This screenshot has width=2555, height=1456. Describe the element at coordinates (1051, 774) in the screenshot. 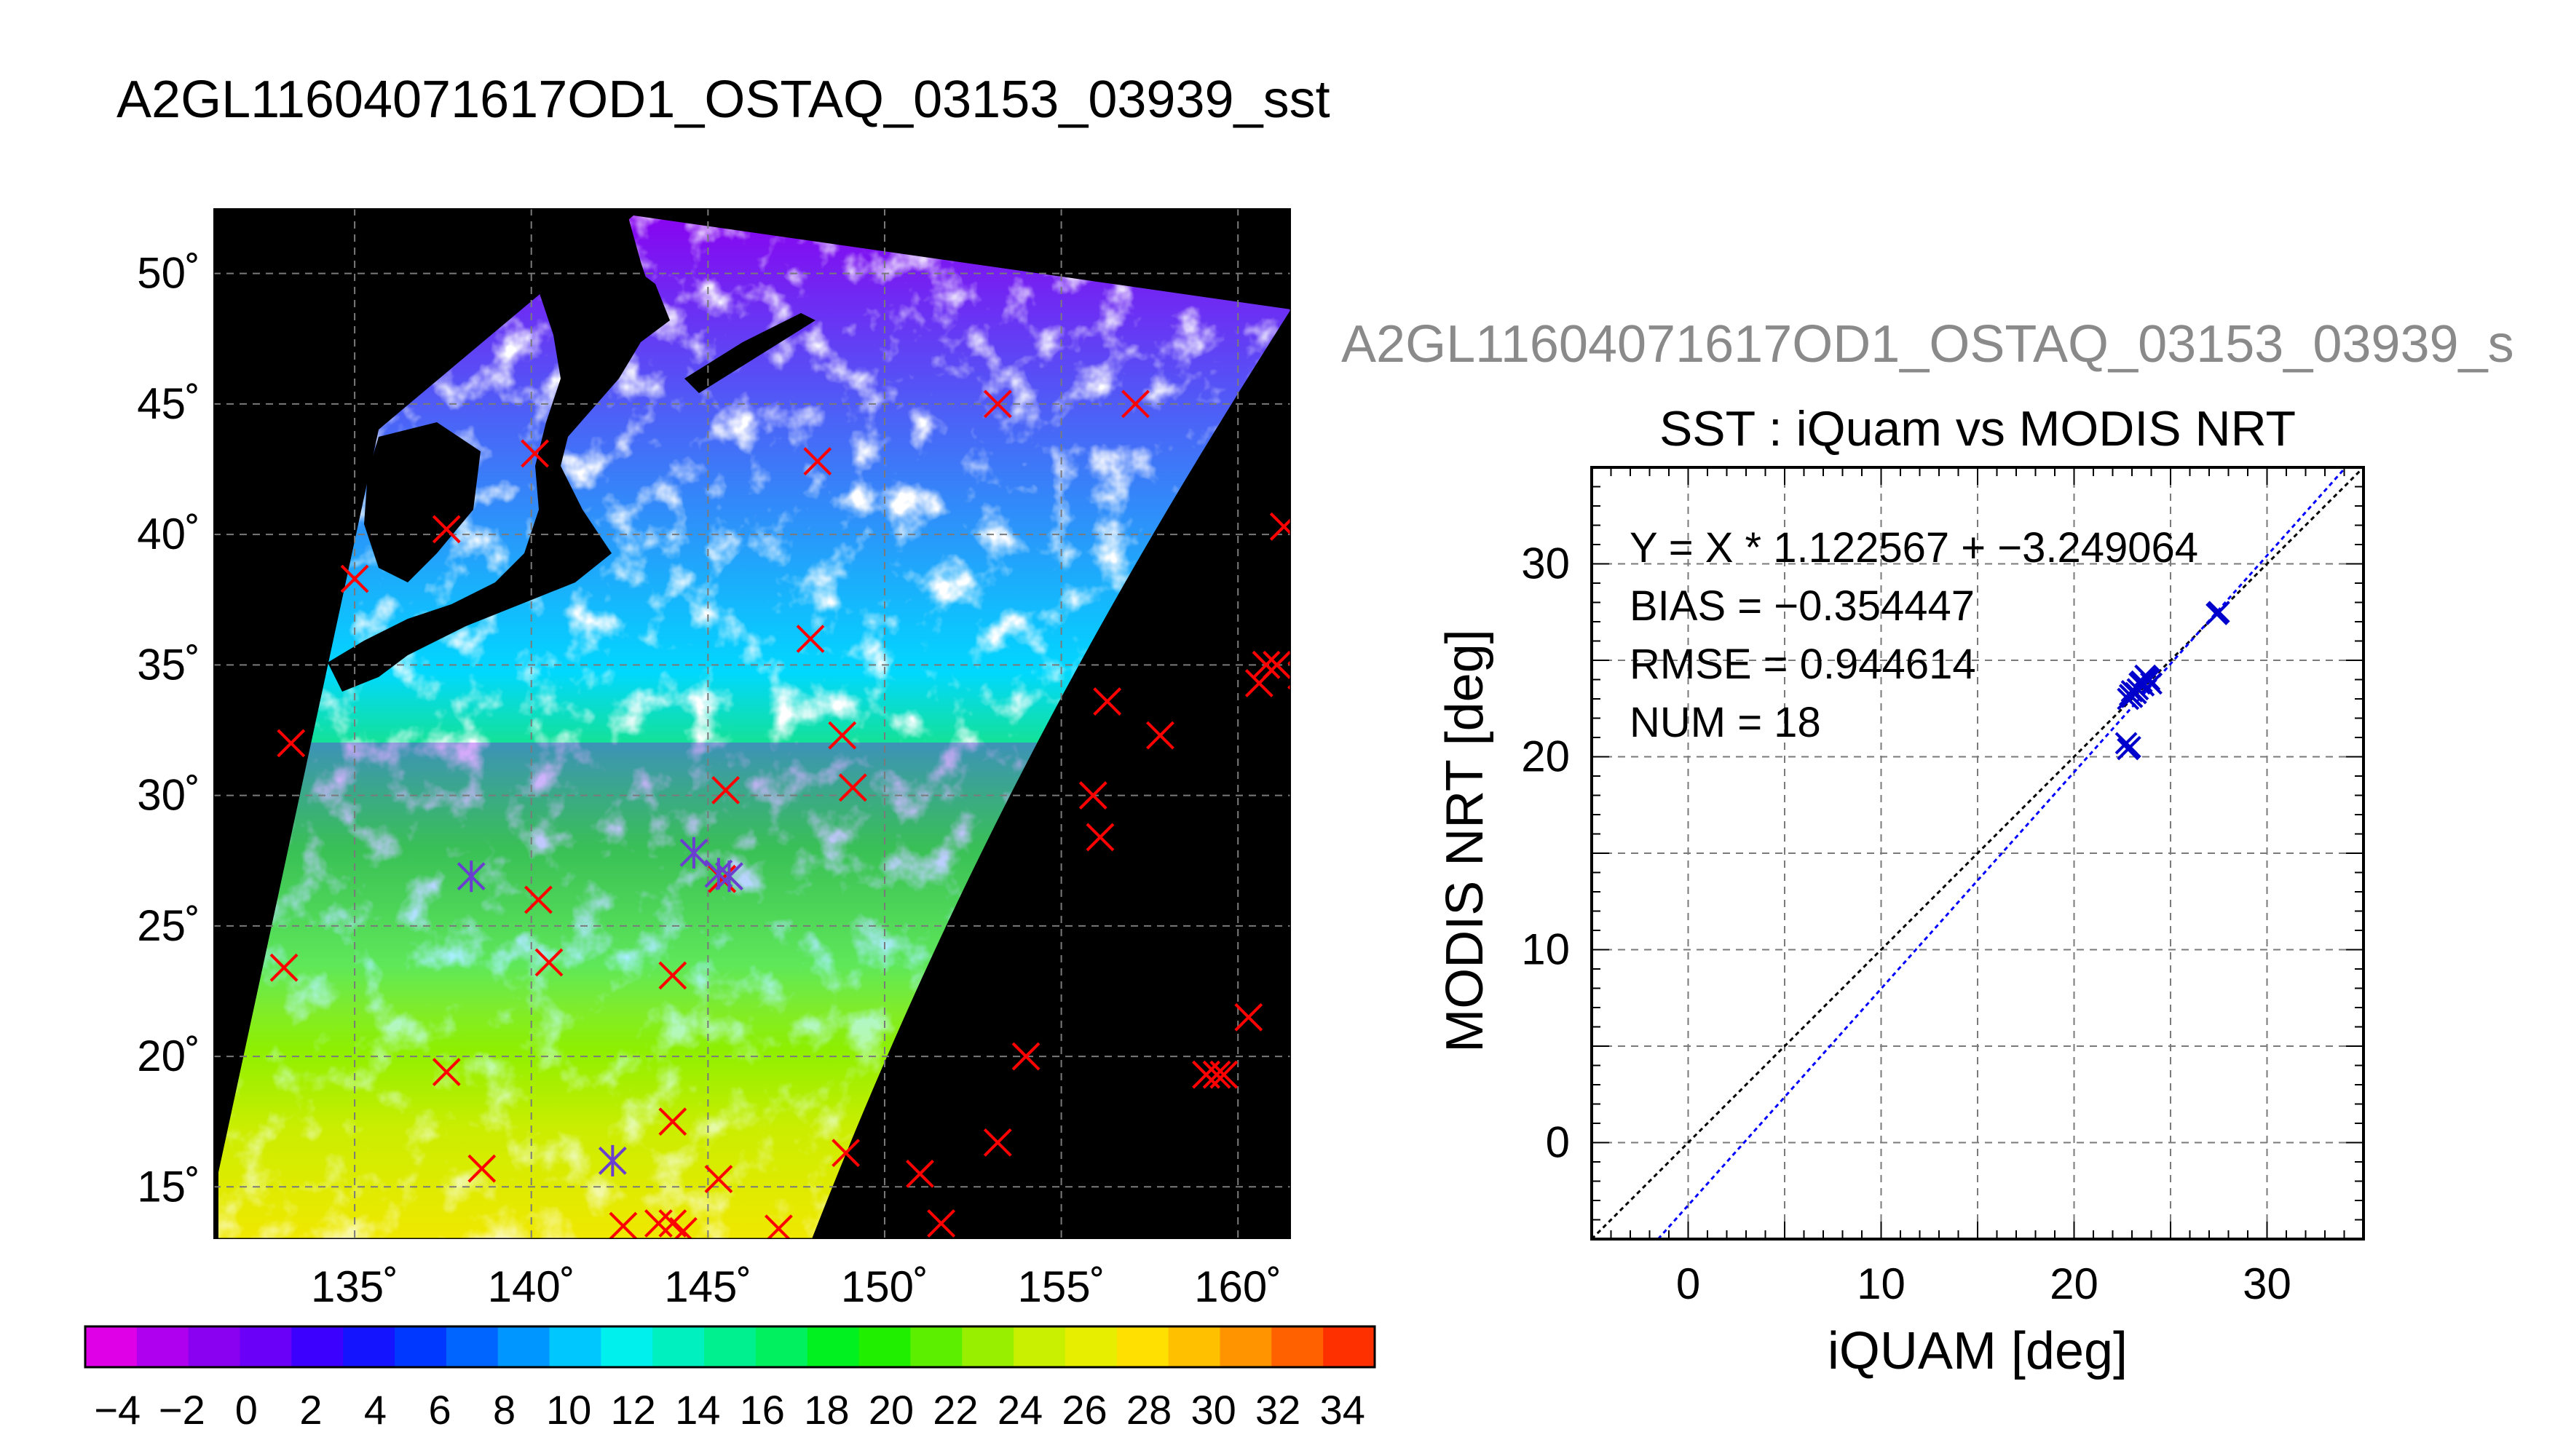

I see `swath-edge-right` at that location.